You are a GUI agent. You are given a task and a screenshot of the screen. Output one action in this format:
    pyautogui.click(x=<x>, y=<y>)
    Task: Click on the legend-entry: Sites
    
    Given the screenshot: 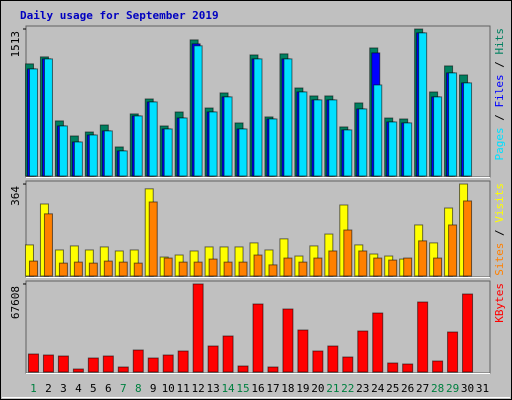 What is the action you would take?
    pyautogui.click(x=499, y=259)
    